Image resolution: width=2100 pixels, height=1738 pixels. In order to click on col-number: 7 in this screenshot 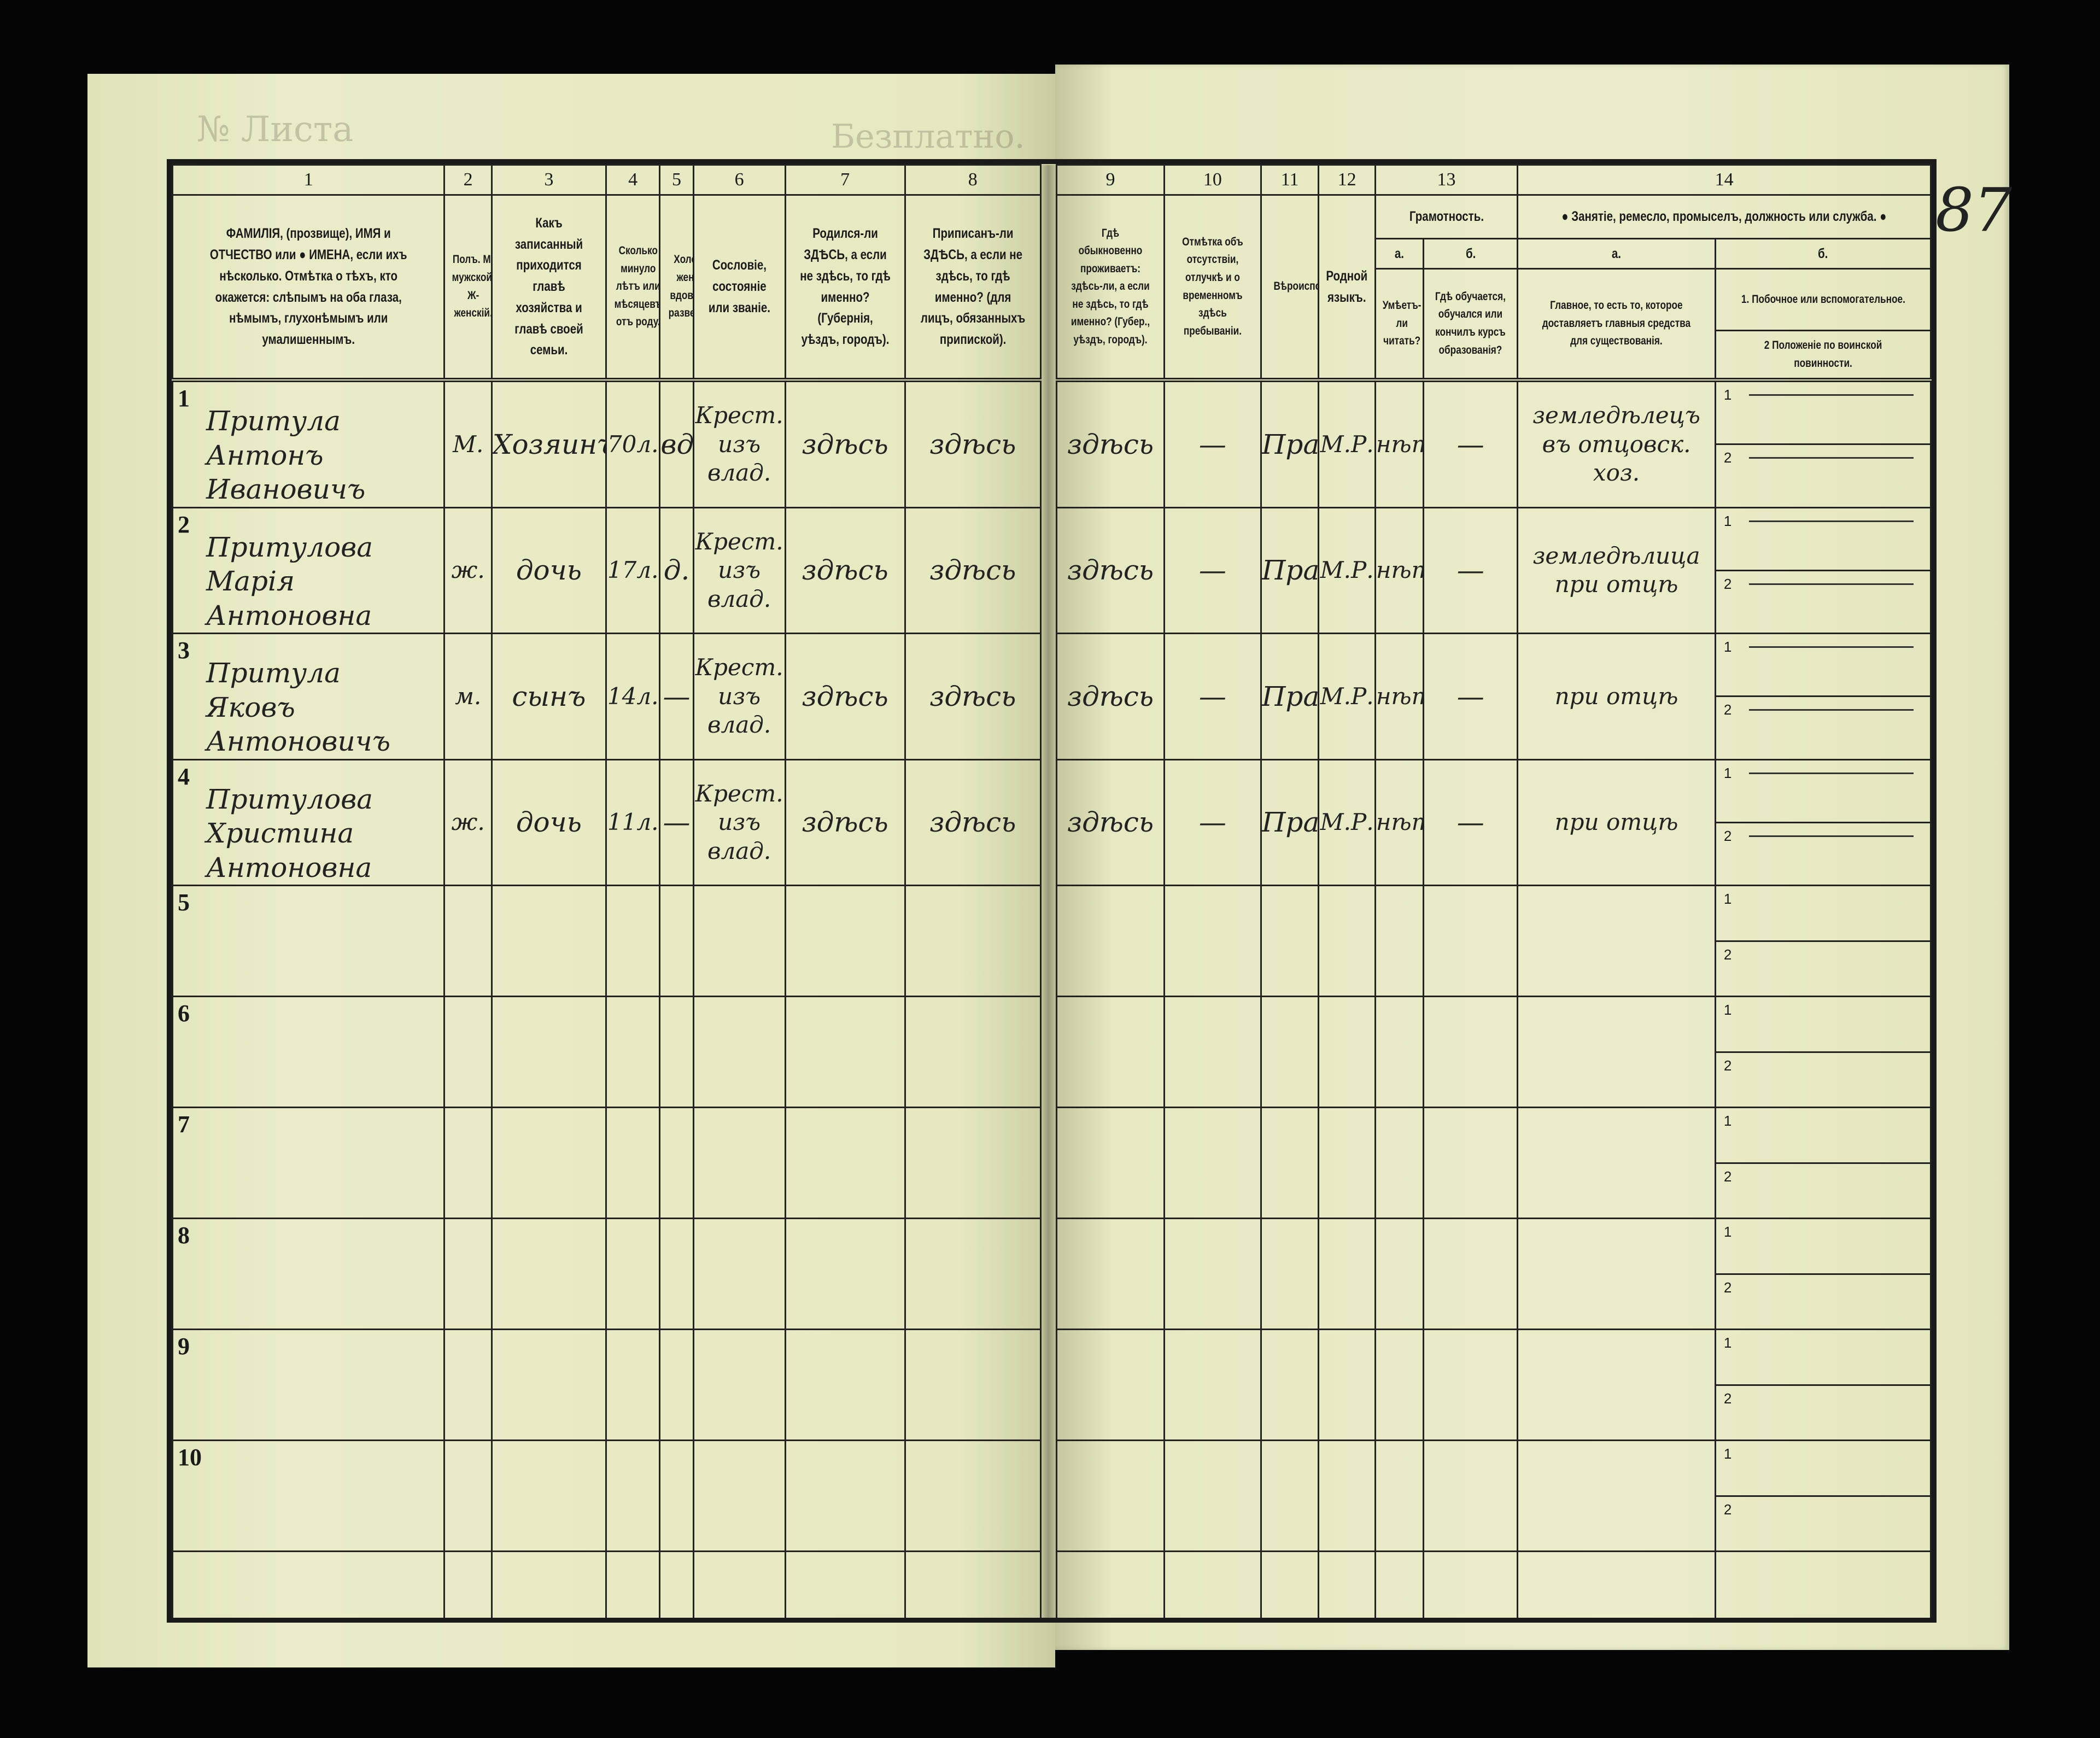, I will do `click(845, 180)`.